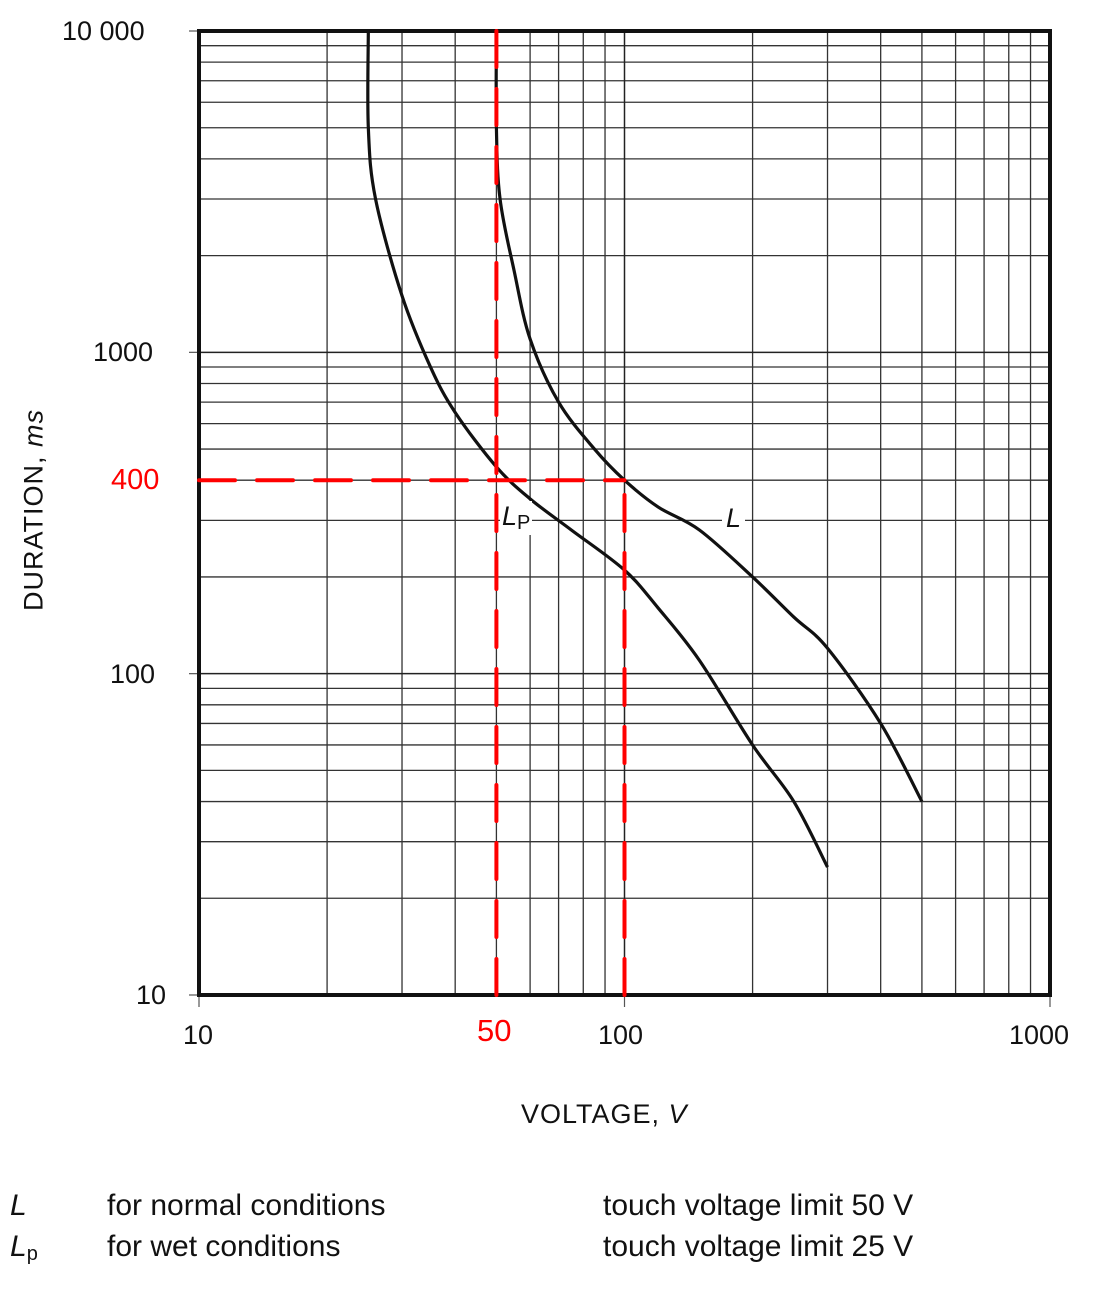  I want to click on curve-label-l: L, so click(734, 518).